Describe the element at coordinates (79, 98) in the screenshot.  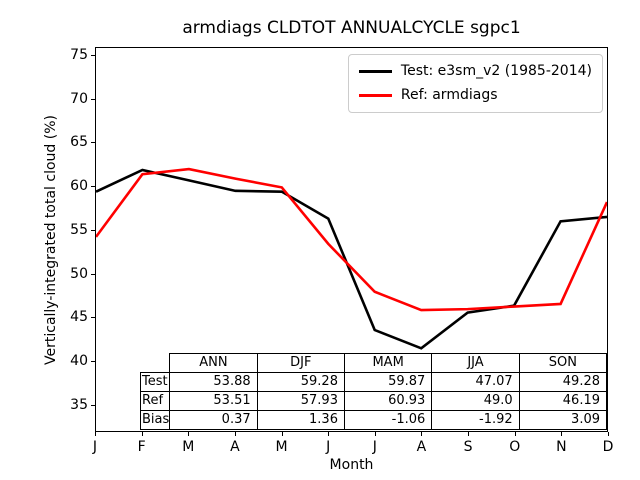
I see `y-tick-label: 70` at that location.